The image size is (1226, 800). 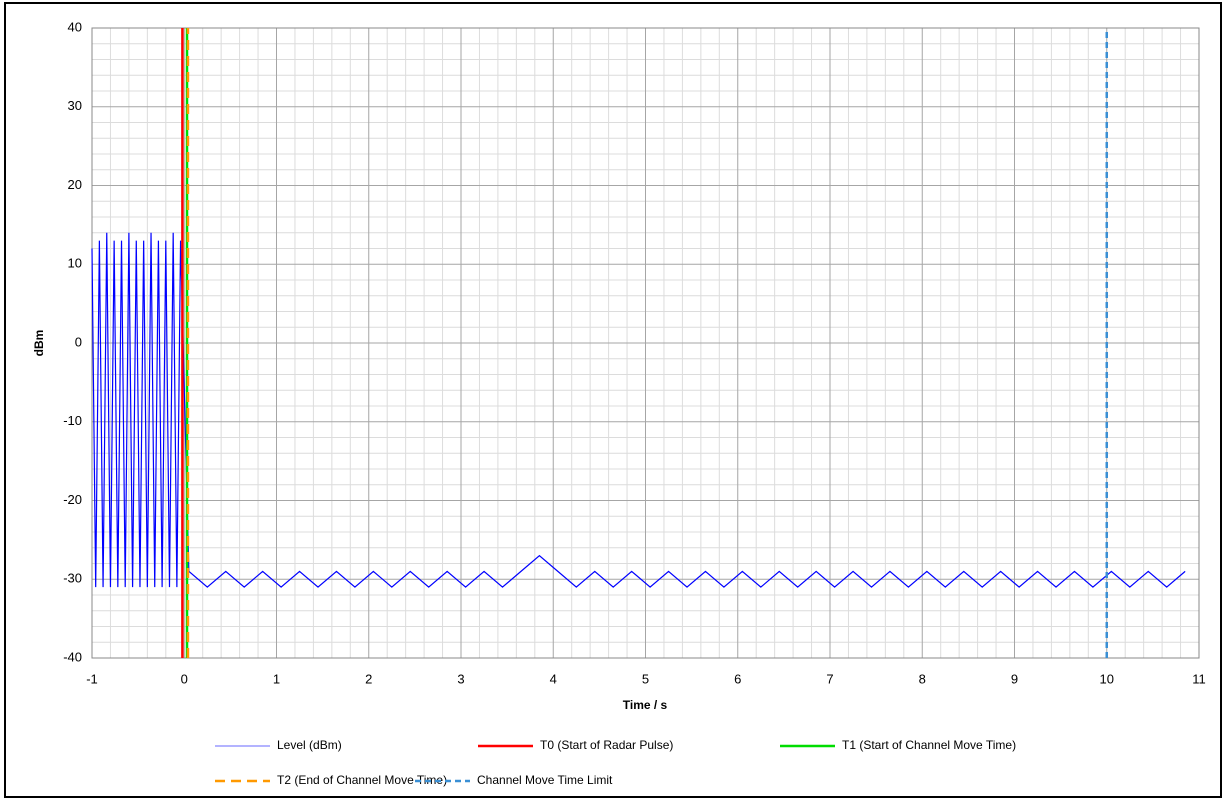 I want to click on legend-label: T1 (Start of Channel Move Time), so click(x=929, y=745).